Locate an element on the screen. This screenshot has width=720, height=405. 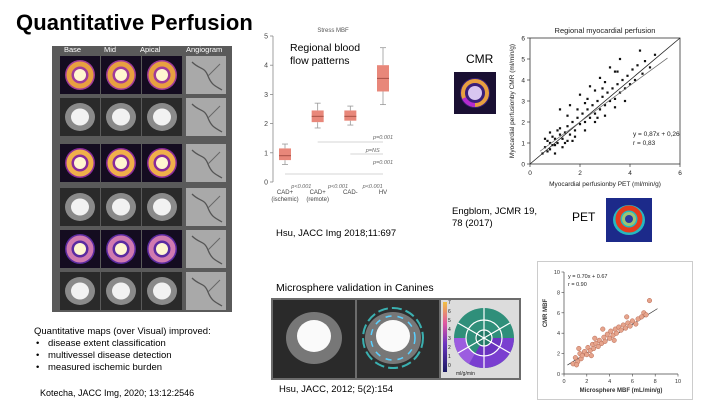
colorbar-tick-label: 7 is located at coordinates (449, 303).